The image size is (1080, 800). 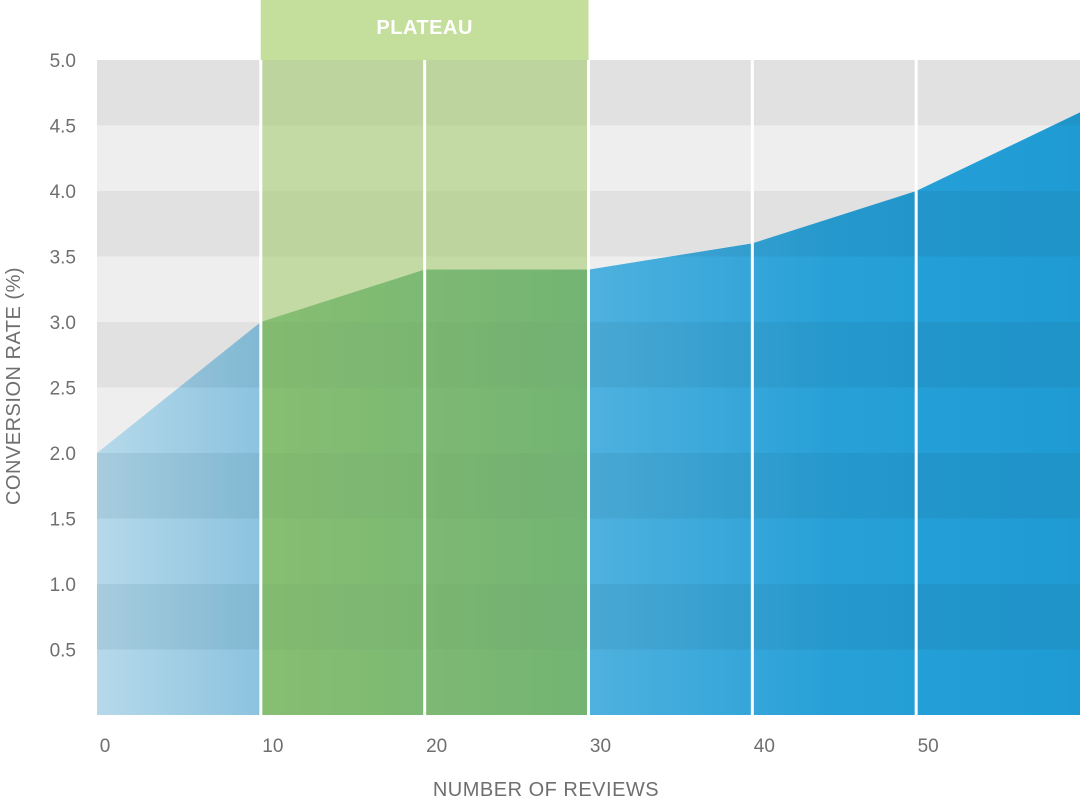 What do you see at coordinates (63, 389) in the screenshot?
I see `y-tick-label: 2.5` at bounding box center [63, 389].